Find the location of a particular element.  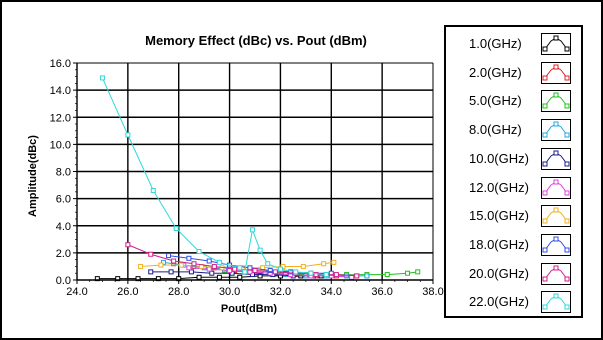

x-tick-label: 36.0 is located at coordinates (381, 292).